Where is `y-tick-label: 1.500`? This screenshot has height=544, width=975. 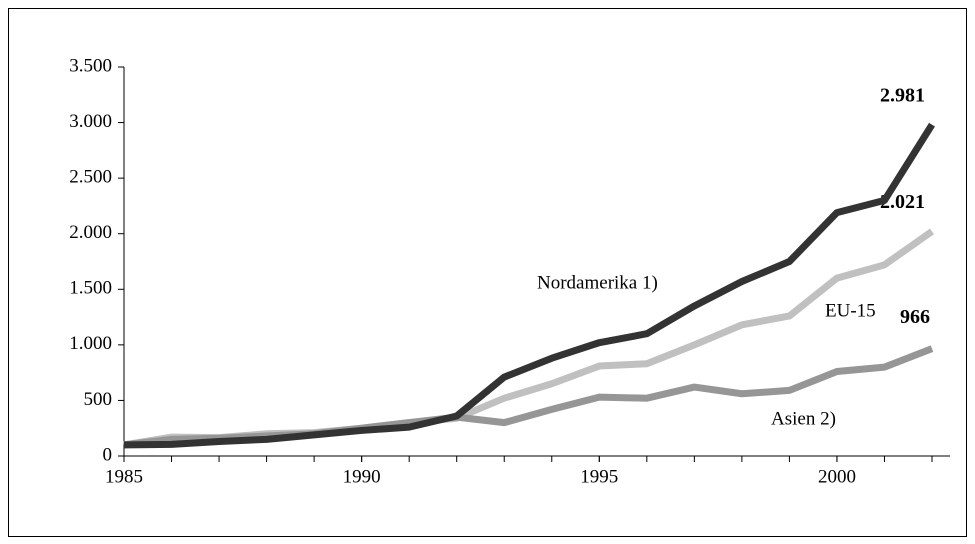
y-tick-label: 1.500 is located at coordinates (90, 288).